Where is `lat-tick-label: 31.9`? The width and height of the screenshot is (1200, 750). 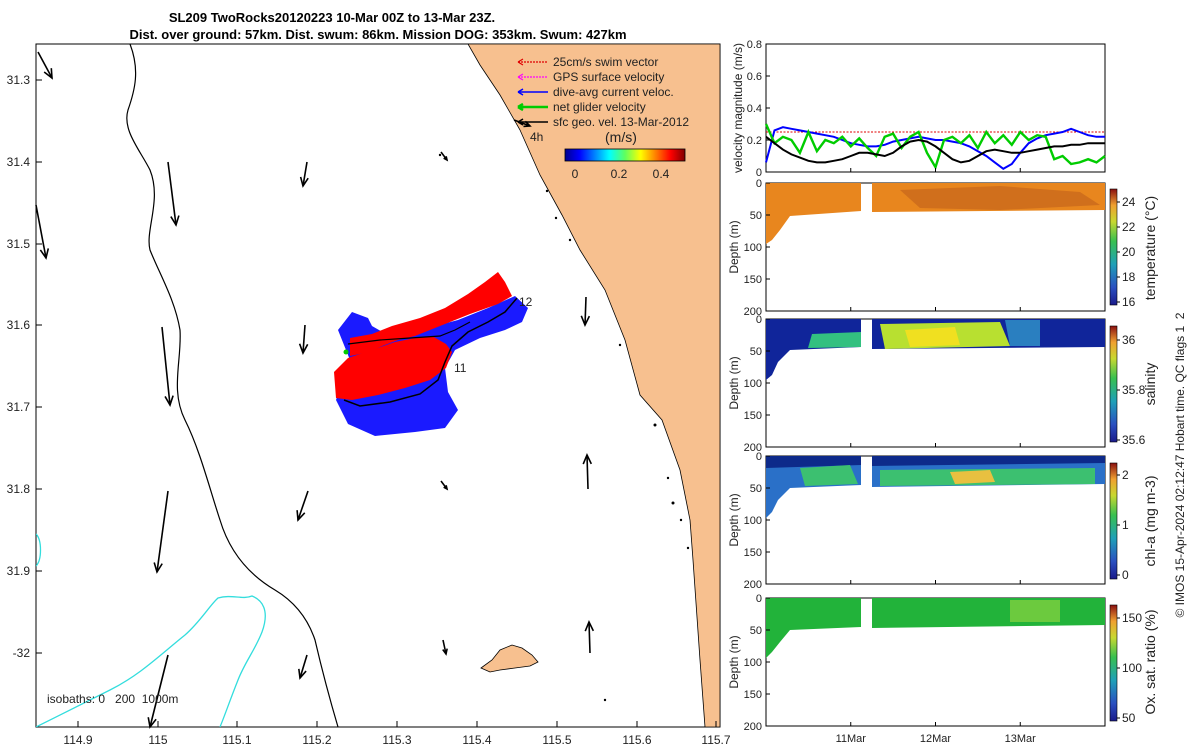
lat-tick-label: 31.9 is located at coordinates (19, 571).